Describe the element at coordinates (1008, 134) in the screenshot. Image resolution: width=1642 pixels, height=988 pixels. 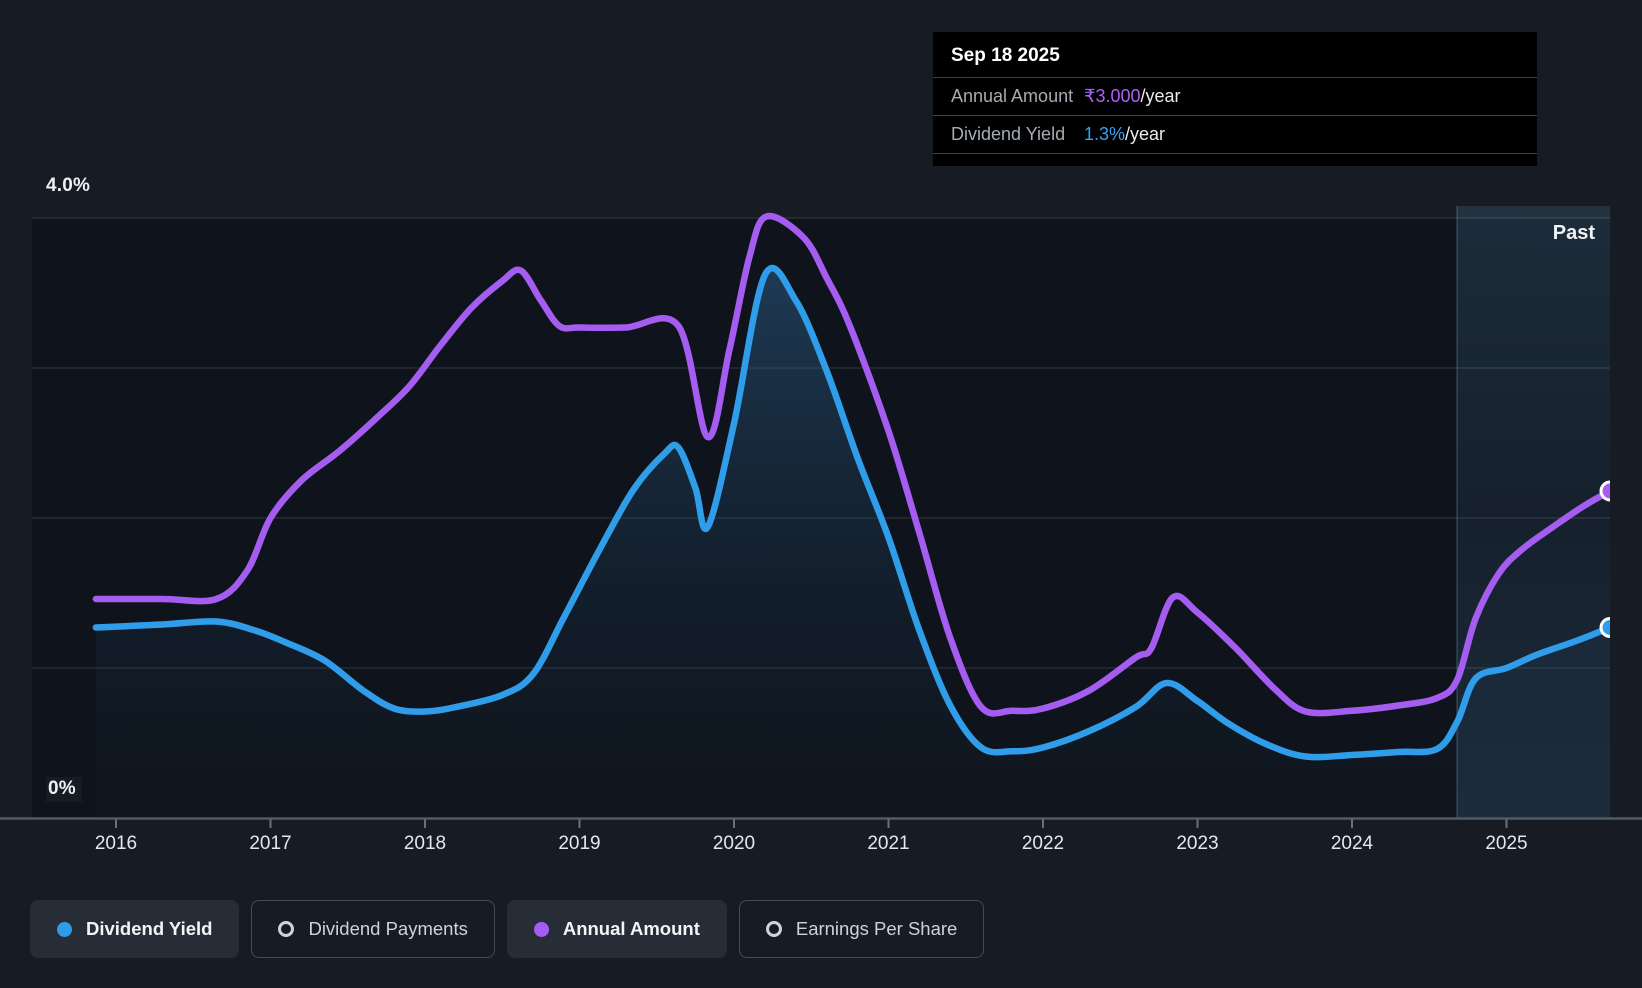
I see `tooltip-label: Dividend Yield` at that location.